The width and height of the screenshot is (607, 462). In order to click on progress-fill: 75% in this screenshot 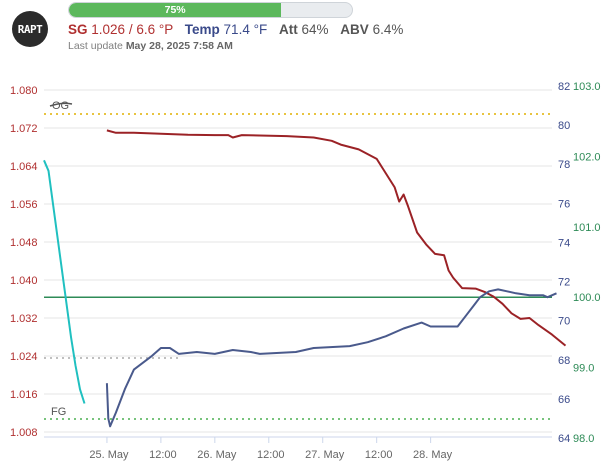, I will do `click(175, 10)`.